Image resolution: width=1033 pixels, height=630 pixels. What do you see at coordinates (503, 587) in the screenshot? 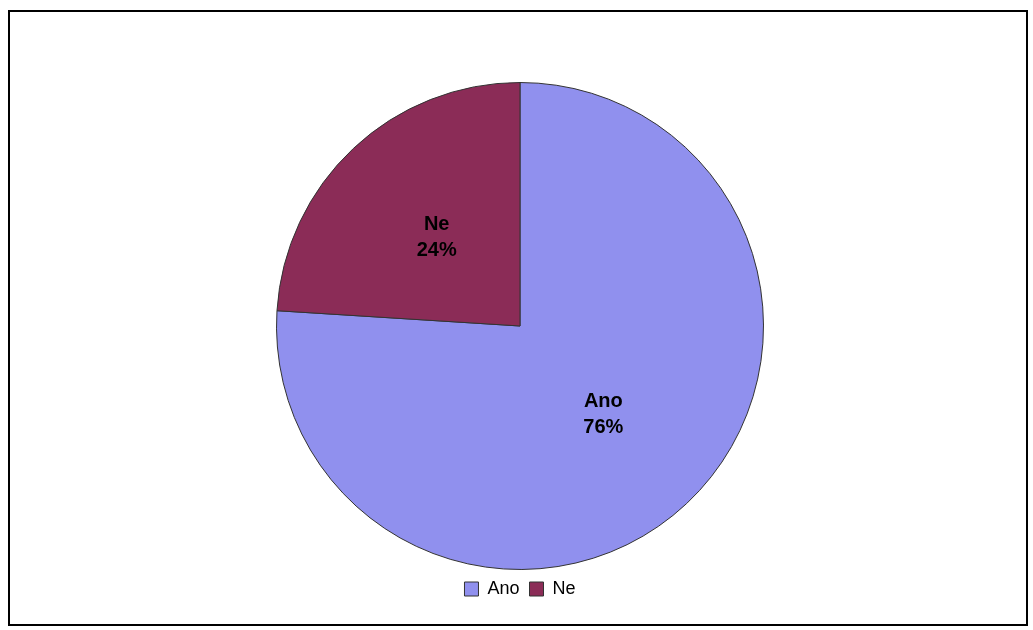
I see `legend-label: Ano` at bounding box center [503, 587].